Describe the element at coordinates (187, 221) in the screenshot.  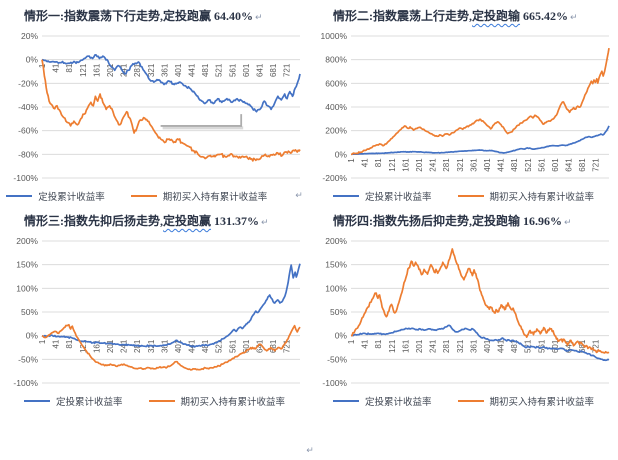
I see `title-marked-text: 定投跑赢` at that location.